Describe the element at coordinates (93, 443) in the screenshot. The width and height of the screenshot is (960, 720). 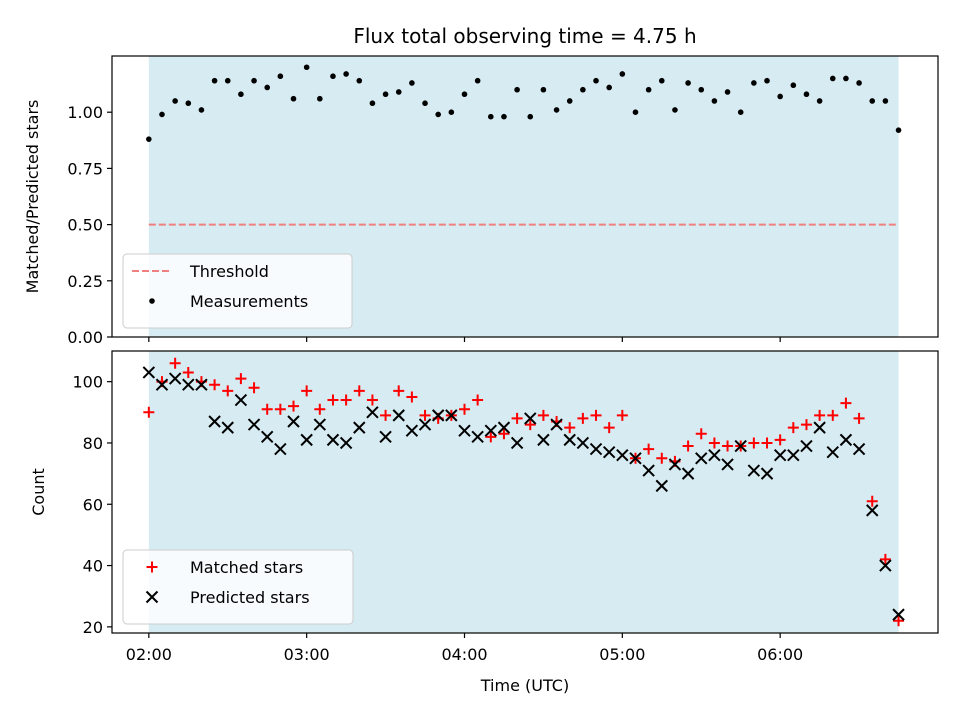
I see `y-tick-label: 80` at that location.